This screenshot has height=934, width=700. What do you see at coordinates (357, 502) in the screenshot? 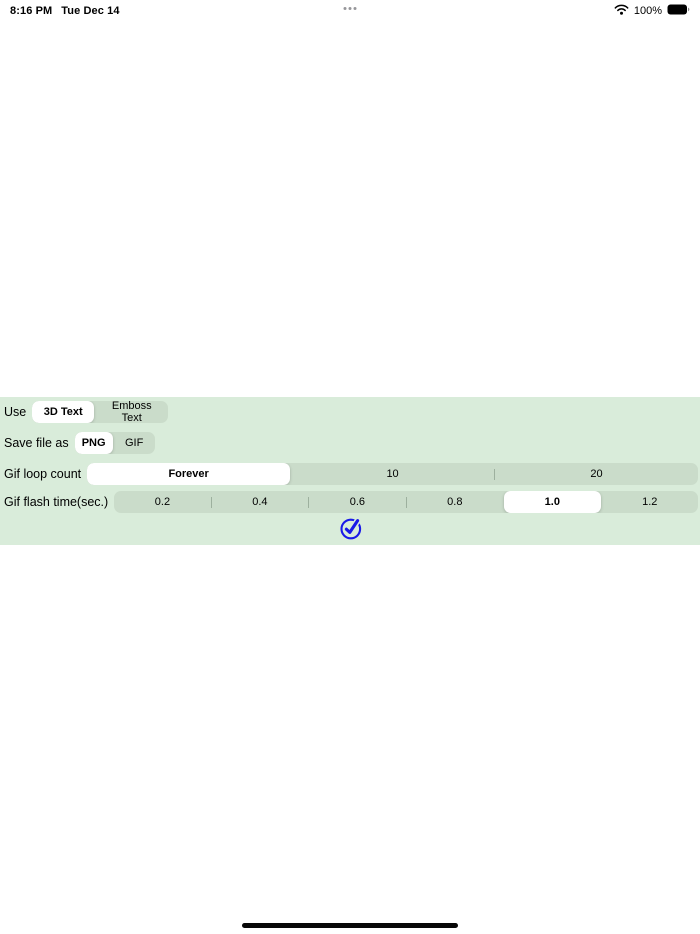
I see `segment-0-6: 0.6` at bounding box center [357, 502].